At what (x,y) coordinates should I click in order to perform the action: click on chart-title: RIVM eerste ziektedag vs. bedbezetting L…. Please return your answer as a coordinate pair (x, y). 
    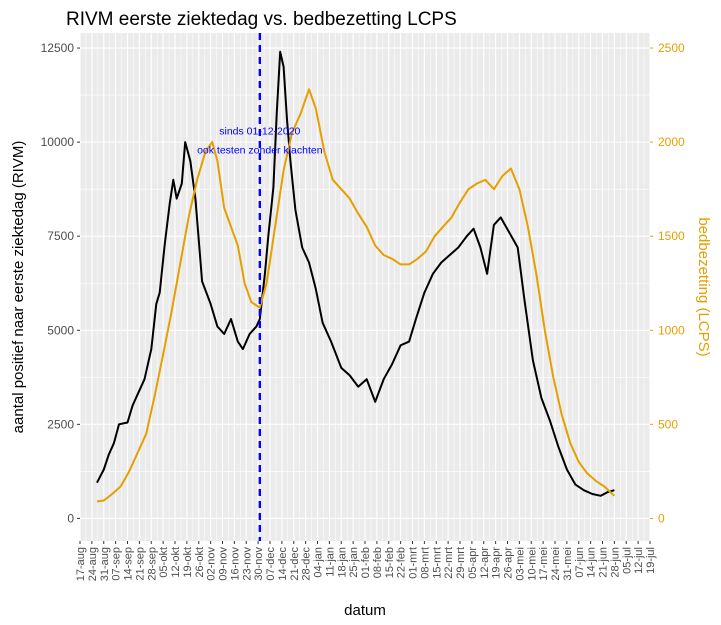
    Looking at the image, I should click on (261, 19).